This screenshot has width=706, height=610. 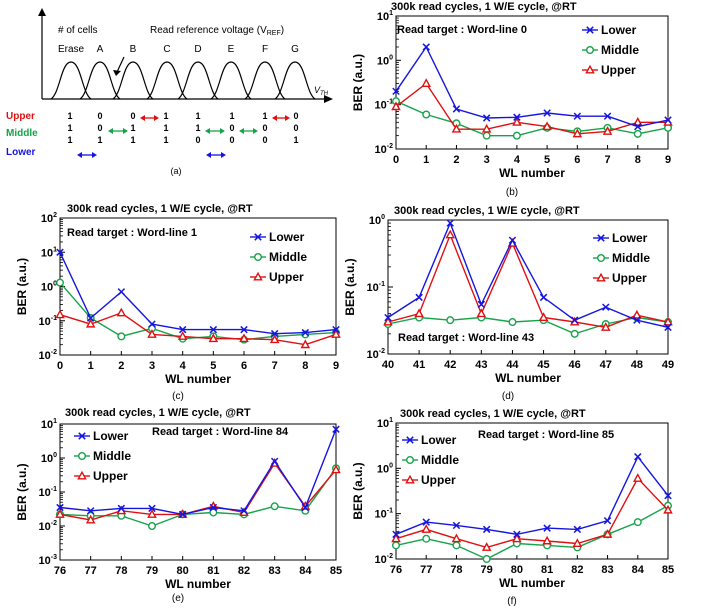 I want to click on x-tick-label: 81, so click(x=213, y=571).